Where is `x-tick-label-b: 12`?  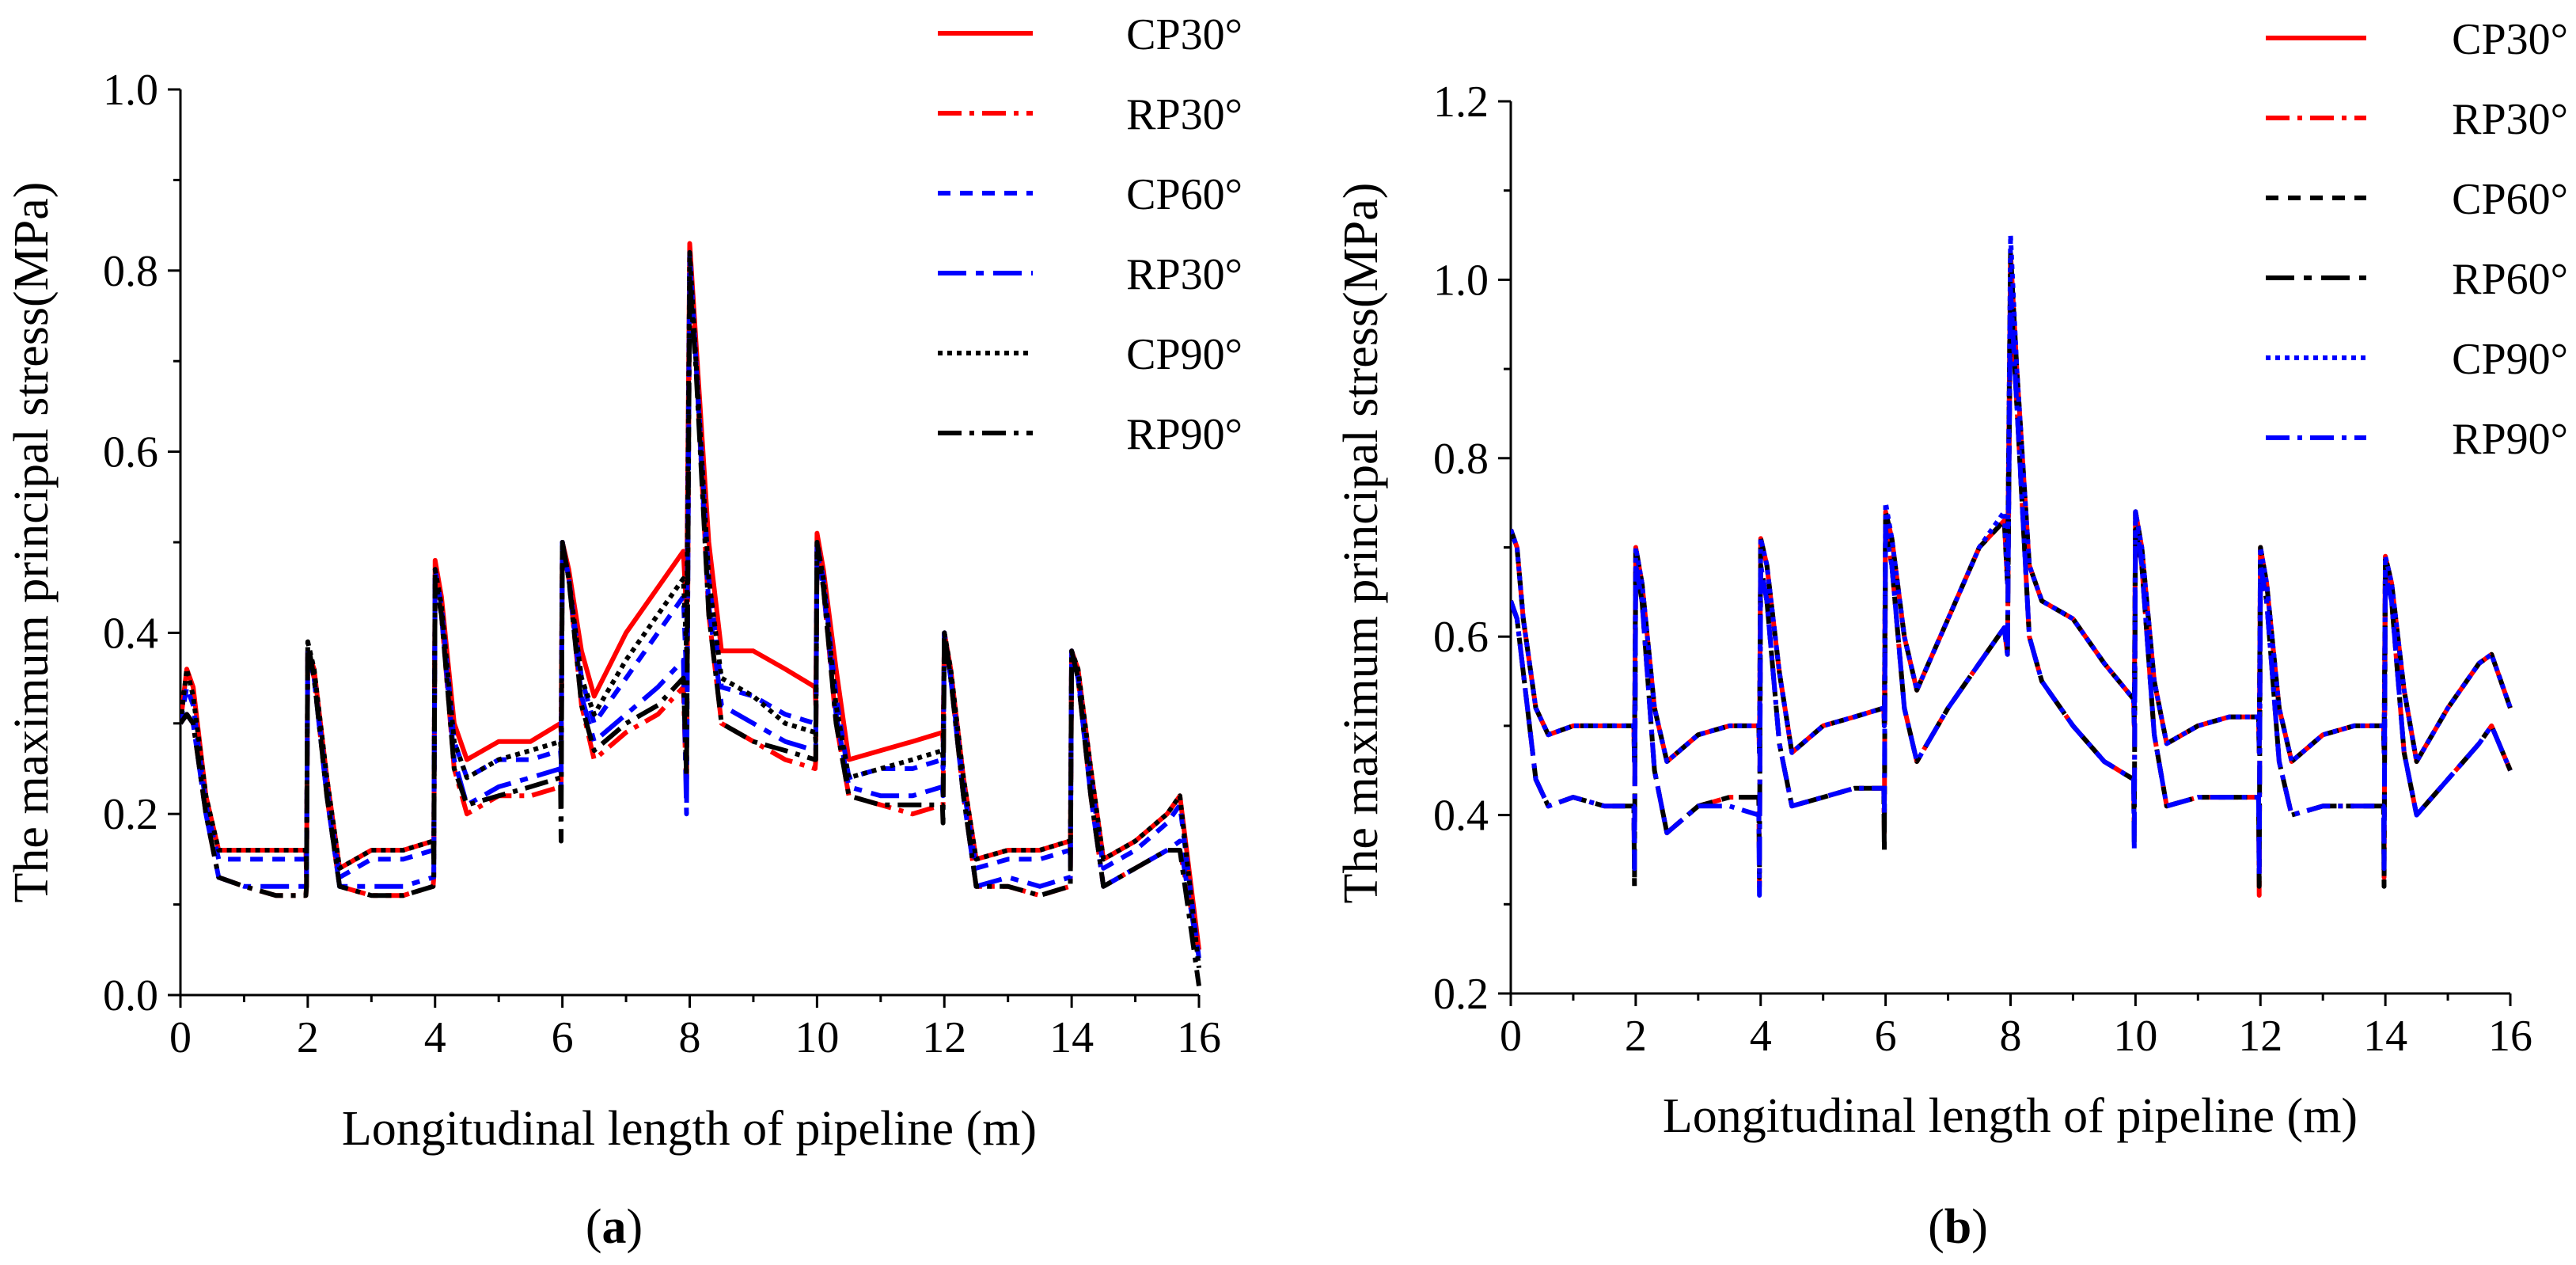 x-tick-label-b: 12 is located at coordinates (2260, 1036).